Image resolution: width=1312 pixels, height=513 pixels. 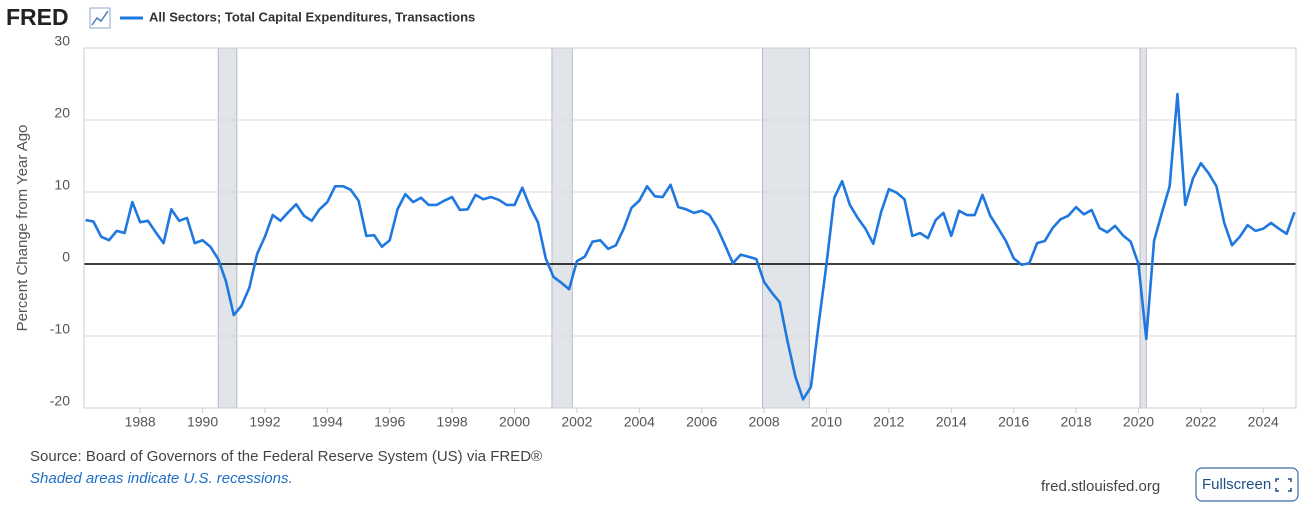 What do you see at coordinates (66, 257) in the screenshot?
I see `y-tick-label: 0` at bounding box center [66, 257].